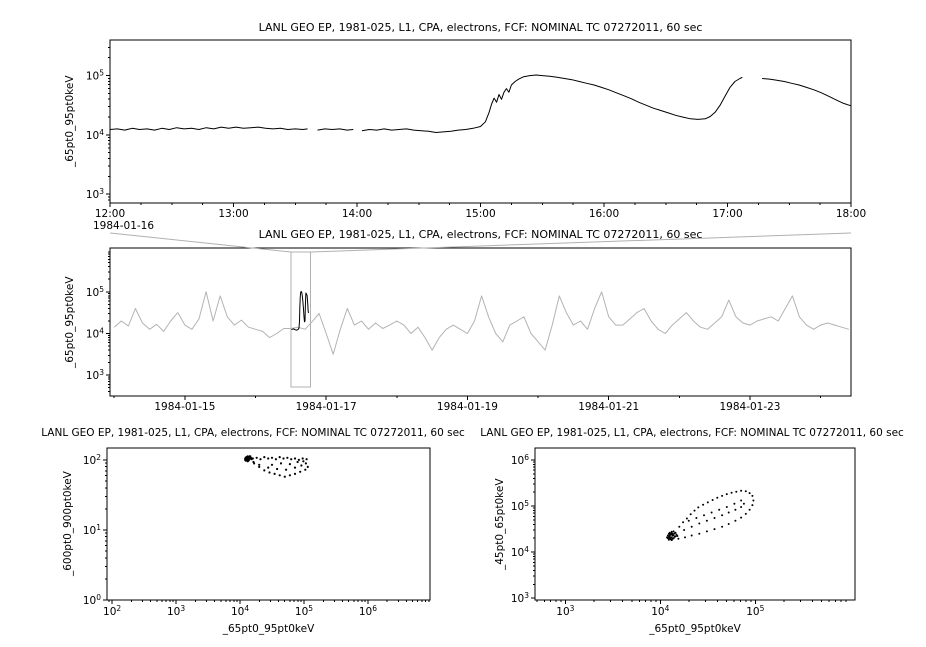  Describe the element at coordinates (124, 226) in the screenshot. I see `context-date-label: 1984-01-16` at that location.